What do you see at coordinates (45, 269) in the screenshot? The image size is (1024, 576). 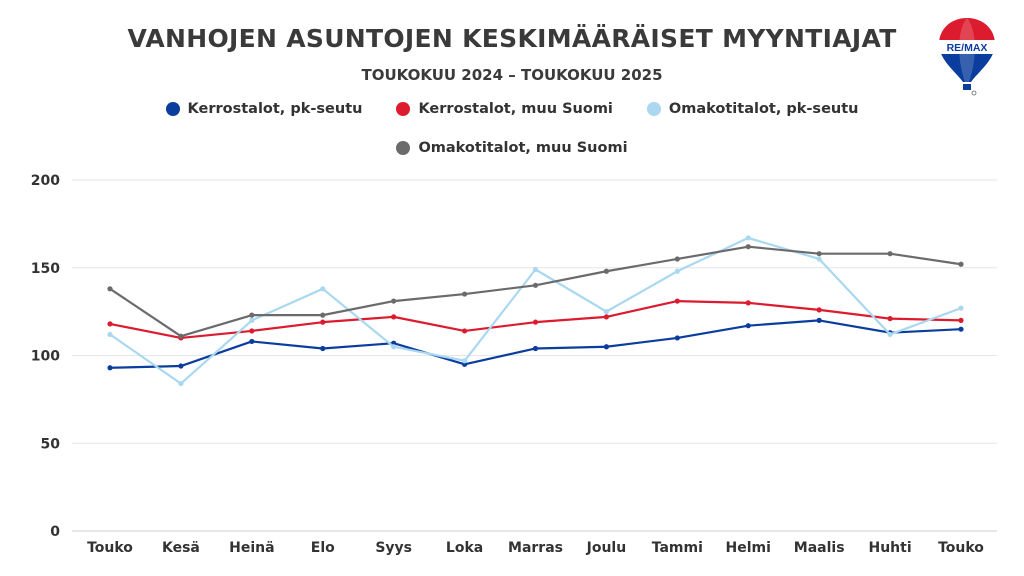 I see `y-tick-label: 150` at bounding box center [45, 269].